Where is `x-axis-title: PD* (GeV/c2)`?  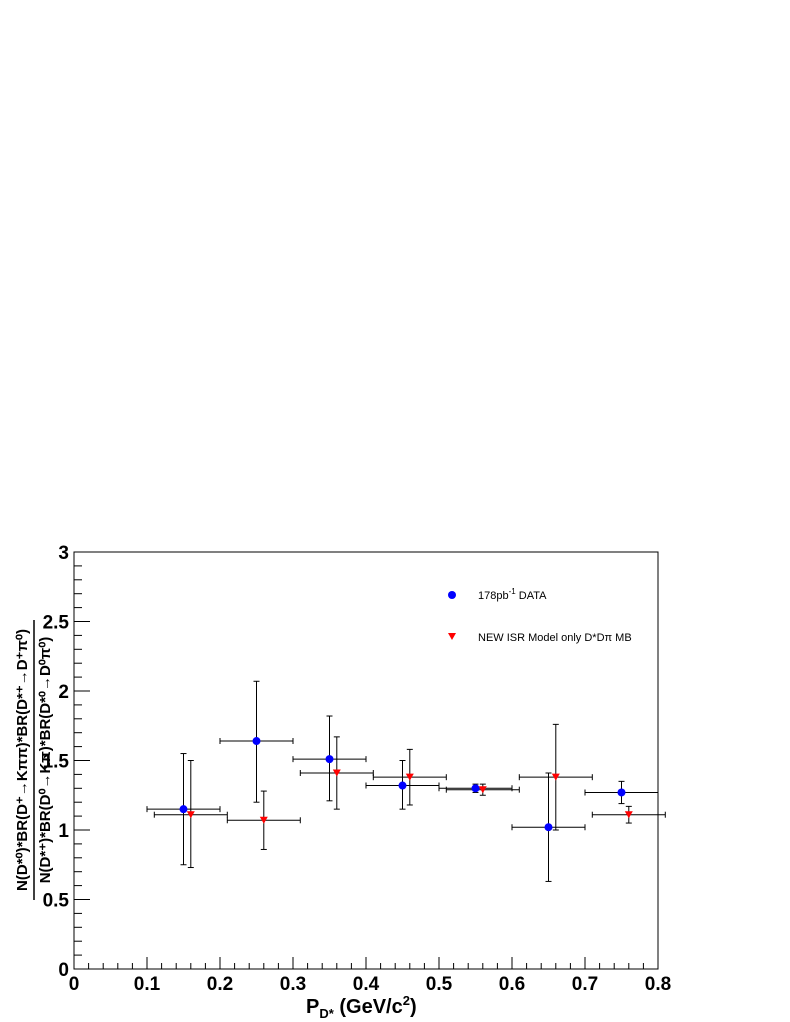
x-axis-title: PD* (GeV/c2) is located at coordinates (361, 1007).